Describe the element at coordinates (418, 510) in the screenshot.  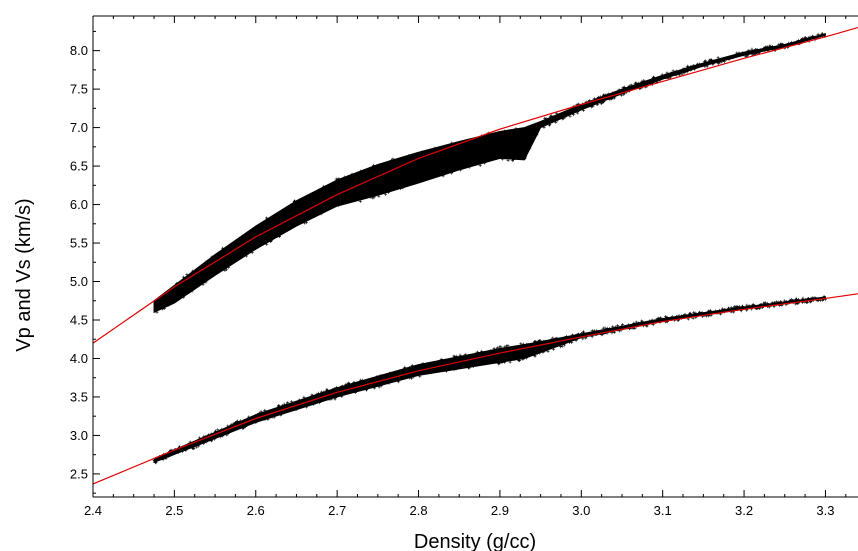
I see `x-tick-label: 2.8` at that location.